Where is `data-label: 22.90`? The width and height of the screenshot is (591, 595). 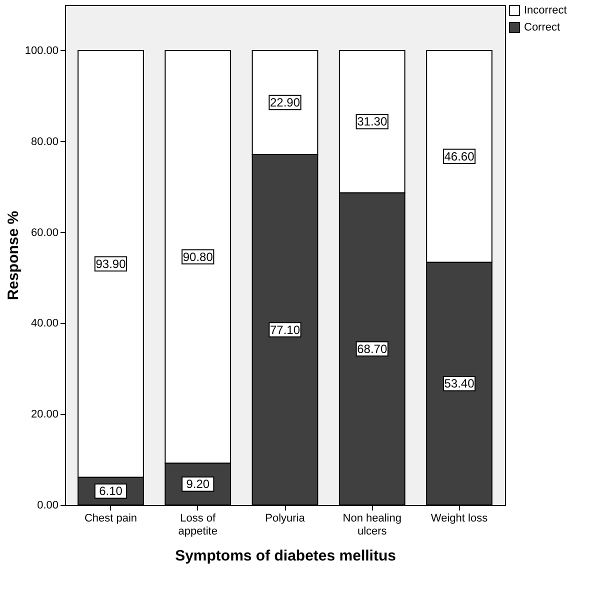
data-label: 22.90 is located at coordinates (285, 103).